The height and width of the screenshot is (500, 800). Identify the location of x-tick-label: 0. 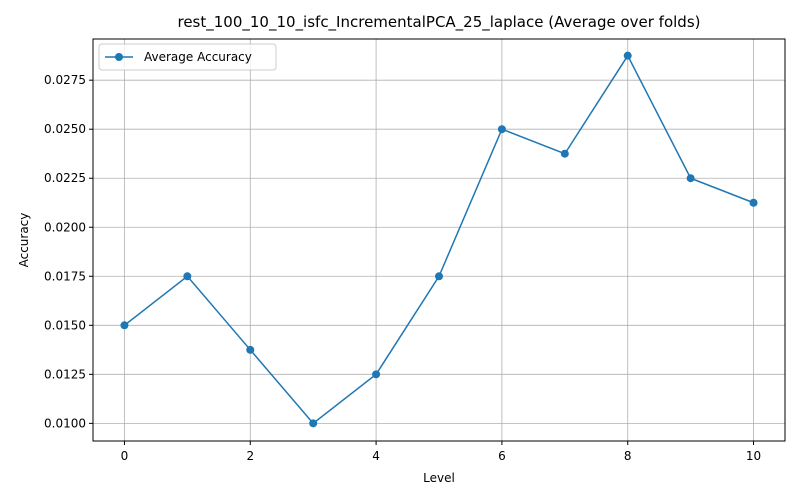
(125, 456).